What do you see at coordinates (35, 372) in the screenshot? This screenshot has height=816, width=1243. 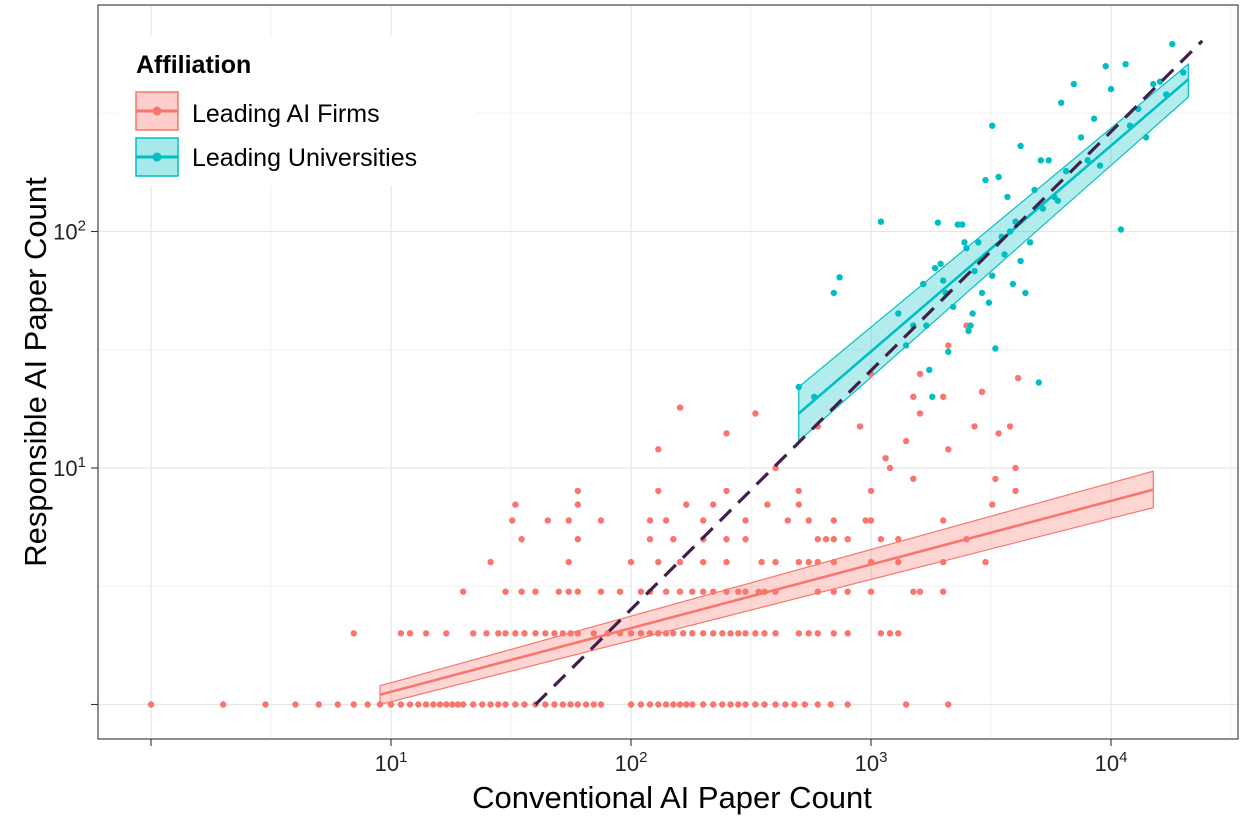 I see `y-axis-title: Responsible AI Paper Count` at bounding box center [35, 372].